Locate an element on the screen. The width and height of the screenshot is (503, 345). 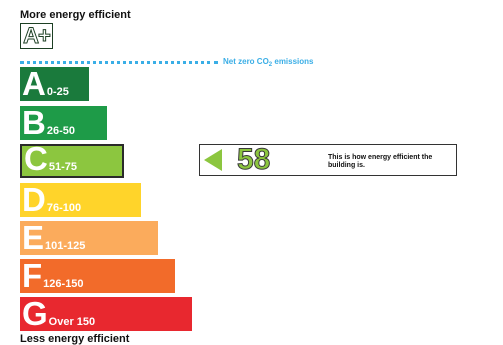
band-range: Over 150 is located at coordinates (72, 322).